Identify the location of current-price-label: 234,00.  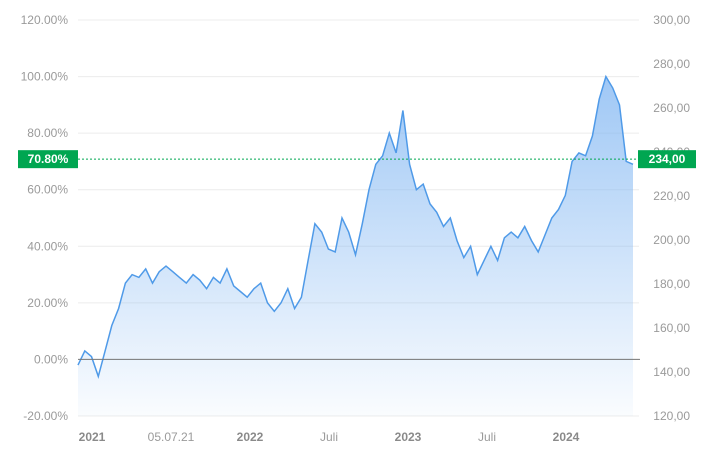
(667, 159).